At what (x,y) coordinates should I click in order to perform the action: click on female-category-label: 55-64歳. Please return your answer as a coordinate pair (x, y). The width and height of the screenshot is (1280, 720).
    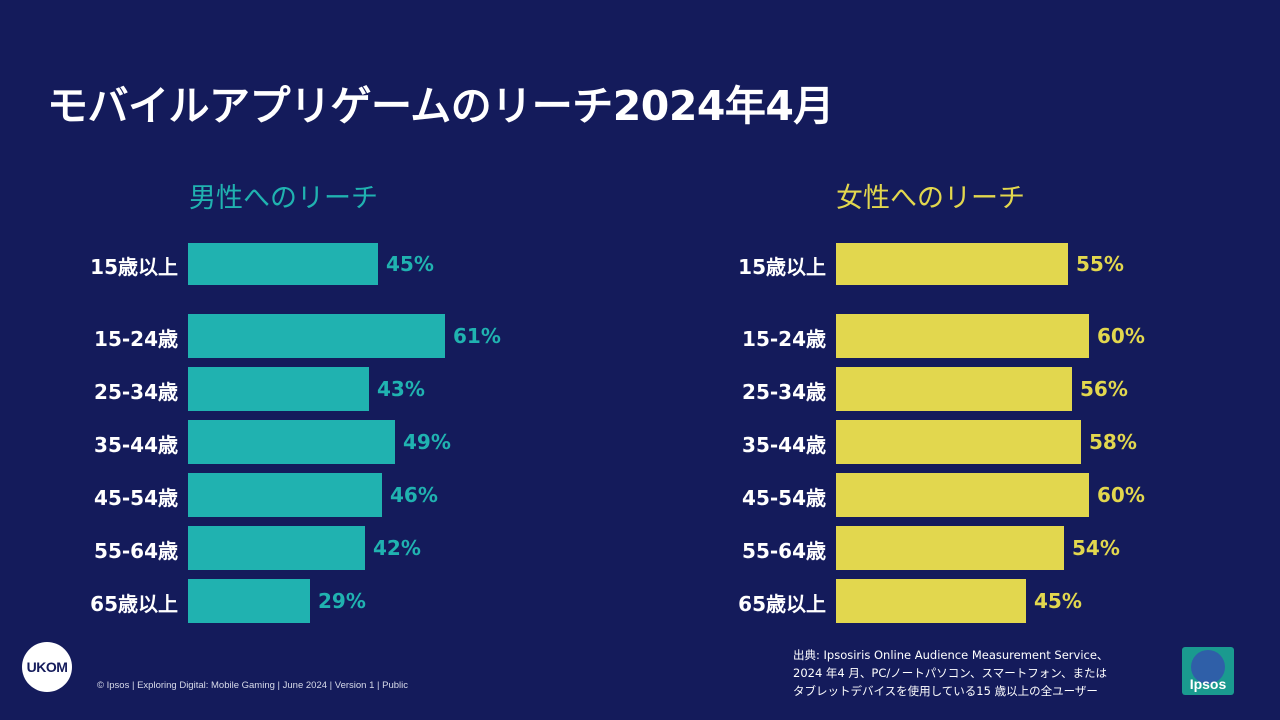
    Looking at the image, I should click on (784, 551).